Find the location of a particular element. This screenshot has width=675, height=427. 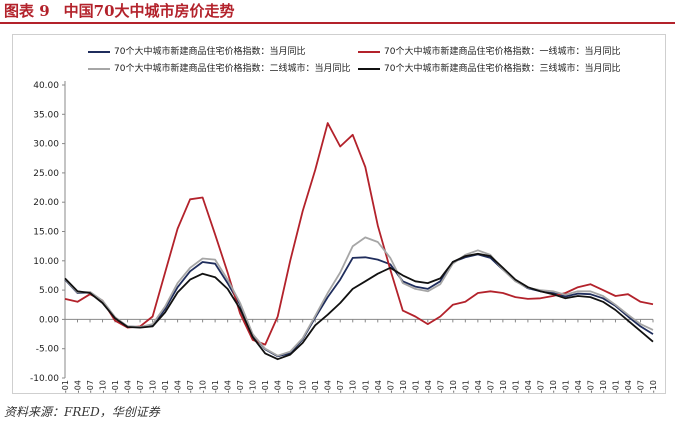

x-tick-label: 2020-10 is located at coordinates (553, 386).